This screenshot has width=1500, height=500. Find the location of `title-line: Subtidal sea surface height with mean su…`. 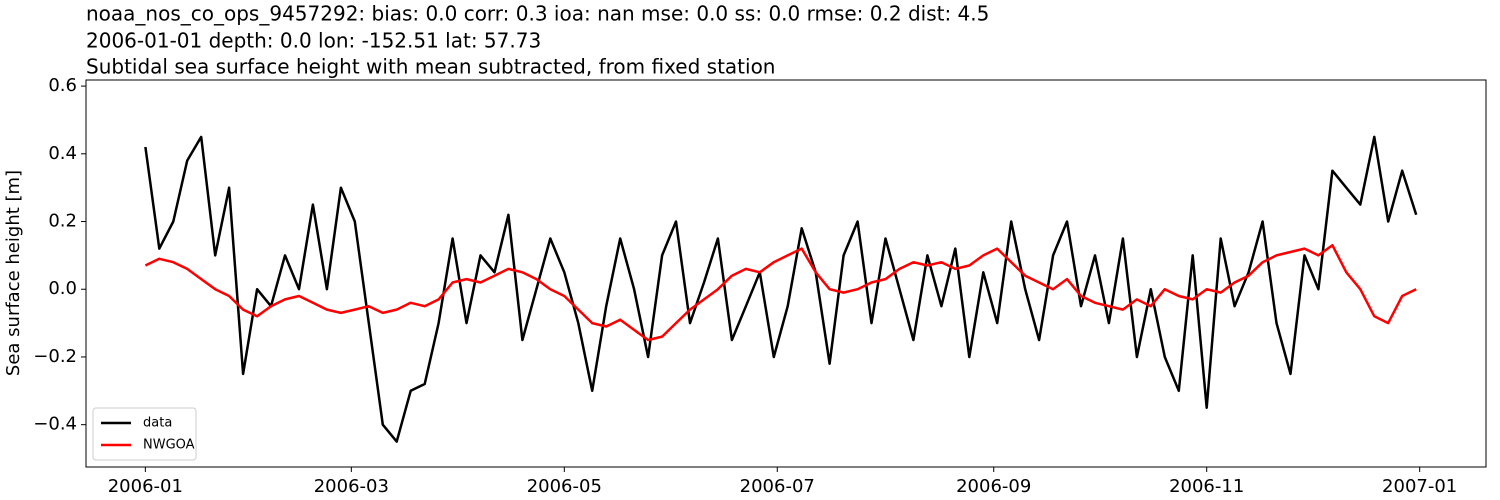

title-line: Subtidal sea surface height with mean su… is located at coordinates (430, 67).